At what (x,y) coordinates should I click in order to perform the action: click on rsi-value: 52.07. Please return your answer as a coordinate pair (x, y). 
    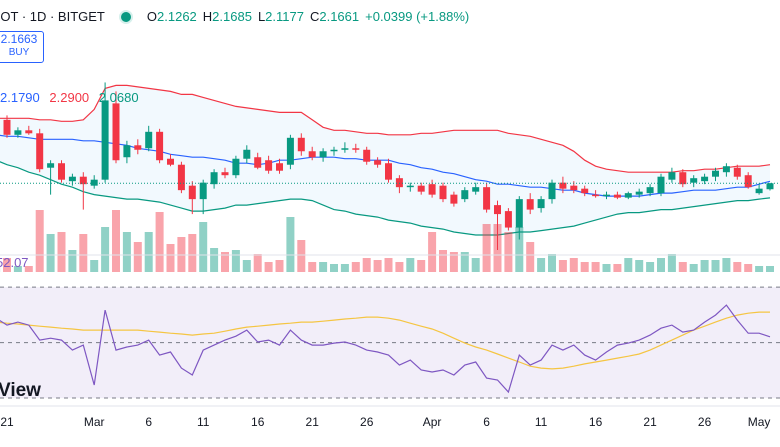
    Looking at the image, I should click on (14, 262).